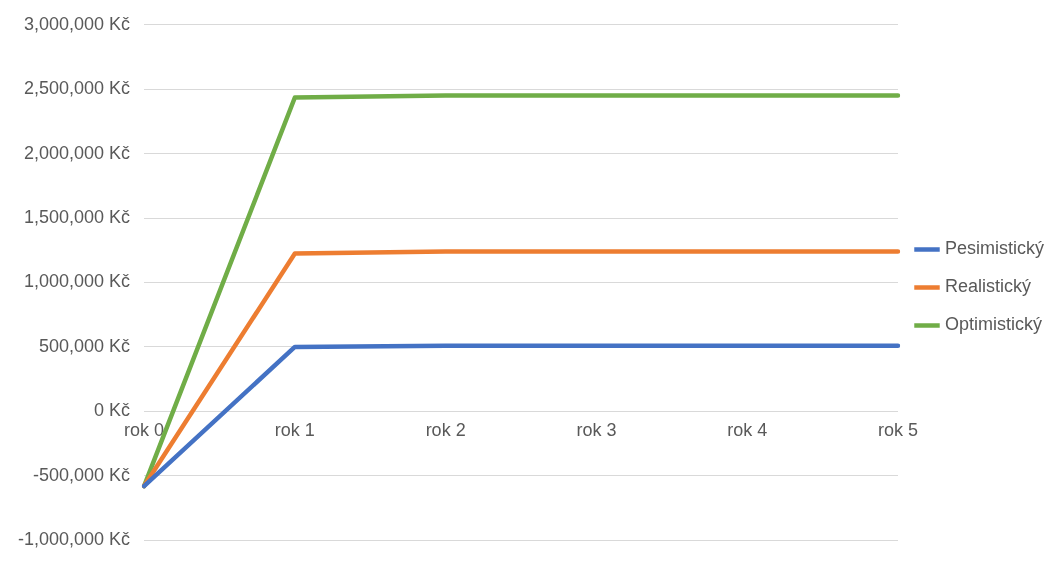 Image resolution: width=1058 pixels, height=565 pixels. I want to click on y-tick-label: 0 Kč, so click(112, 410).